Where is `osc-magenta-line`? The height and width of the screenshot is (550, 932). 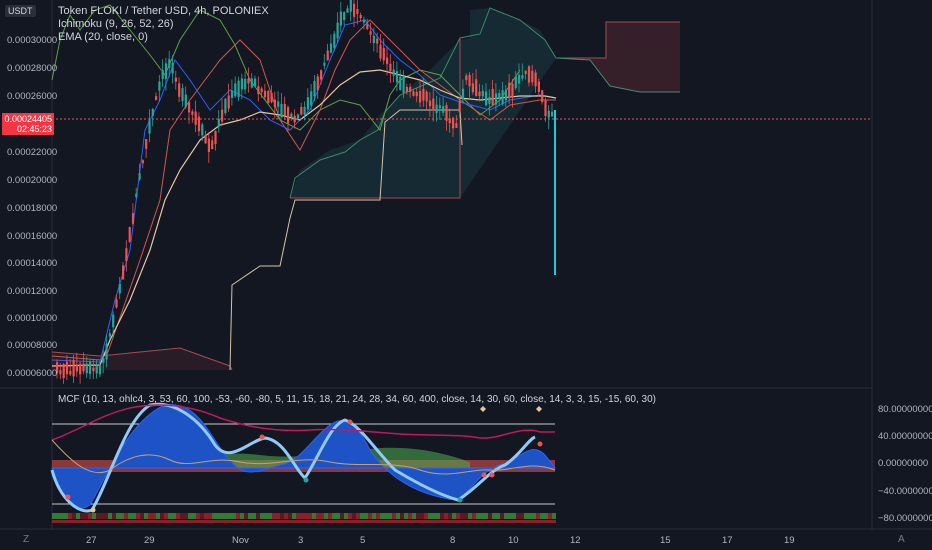
osc-magenta-line is located at coordinates (303, 422).